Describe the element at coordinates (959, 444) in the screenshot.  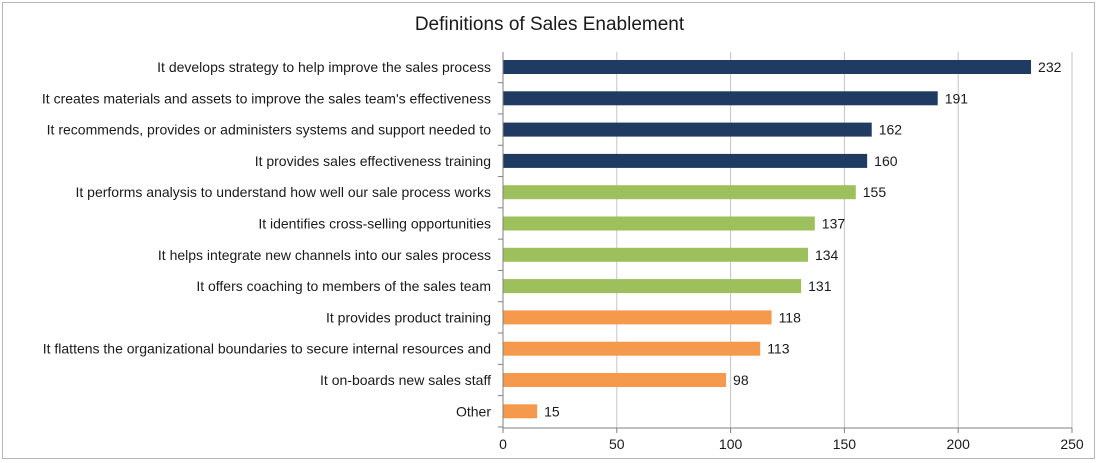
I see `x-tick-label: 200` at that location.